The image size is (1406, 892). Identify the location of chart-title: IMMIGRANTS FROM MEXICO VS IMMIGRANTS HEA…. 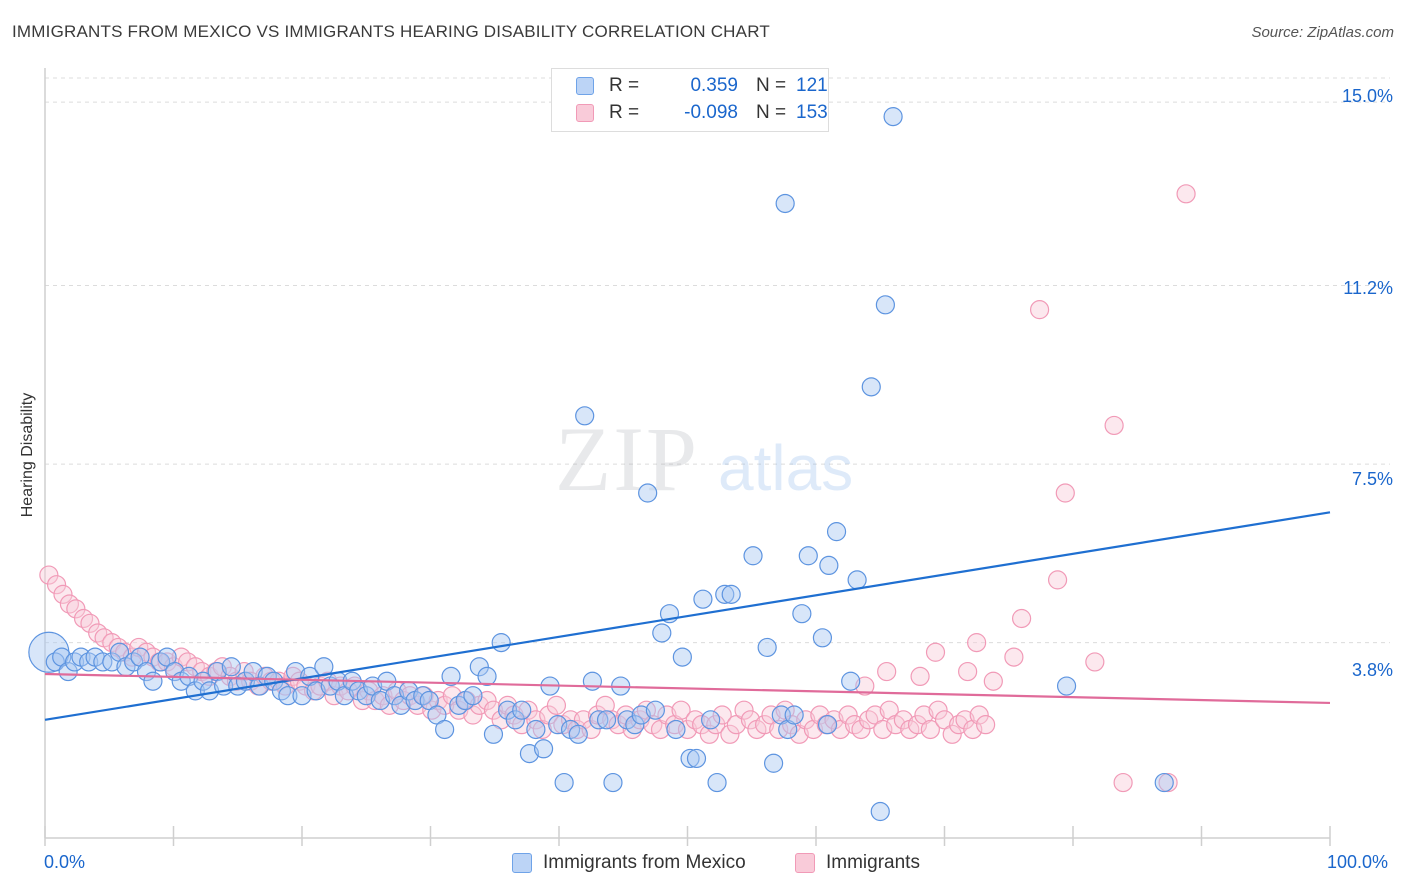
(391, 31).